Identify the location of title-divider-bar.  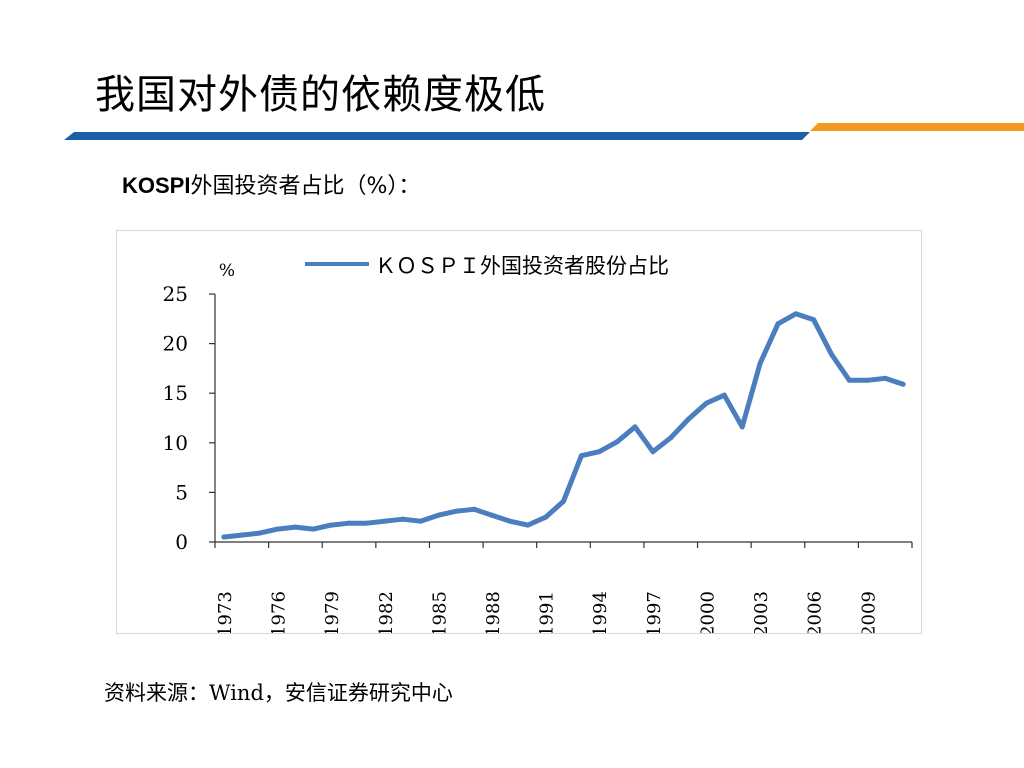
(544, 131).